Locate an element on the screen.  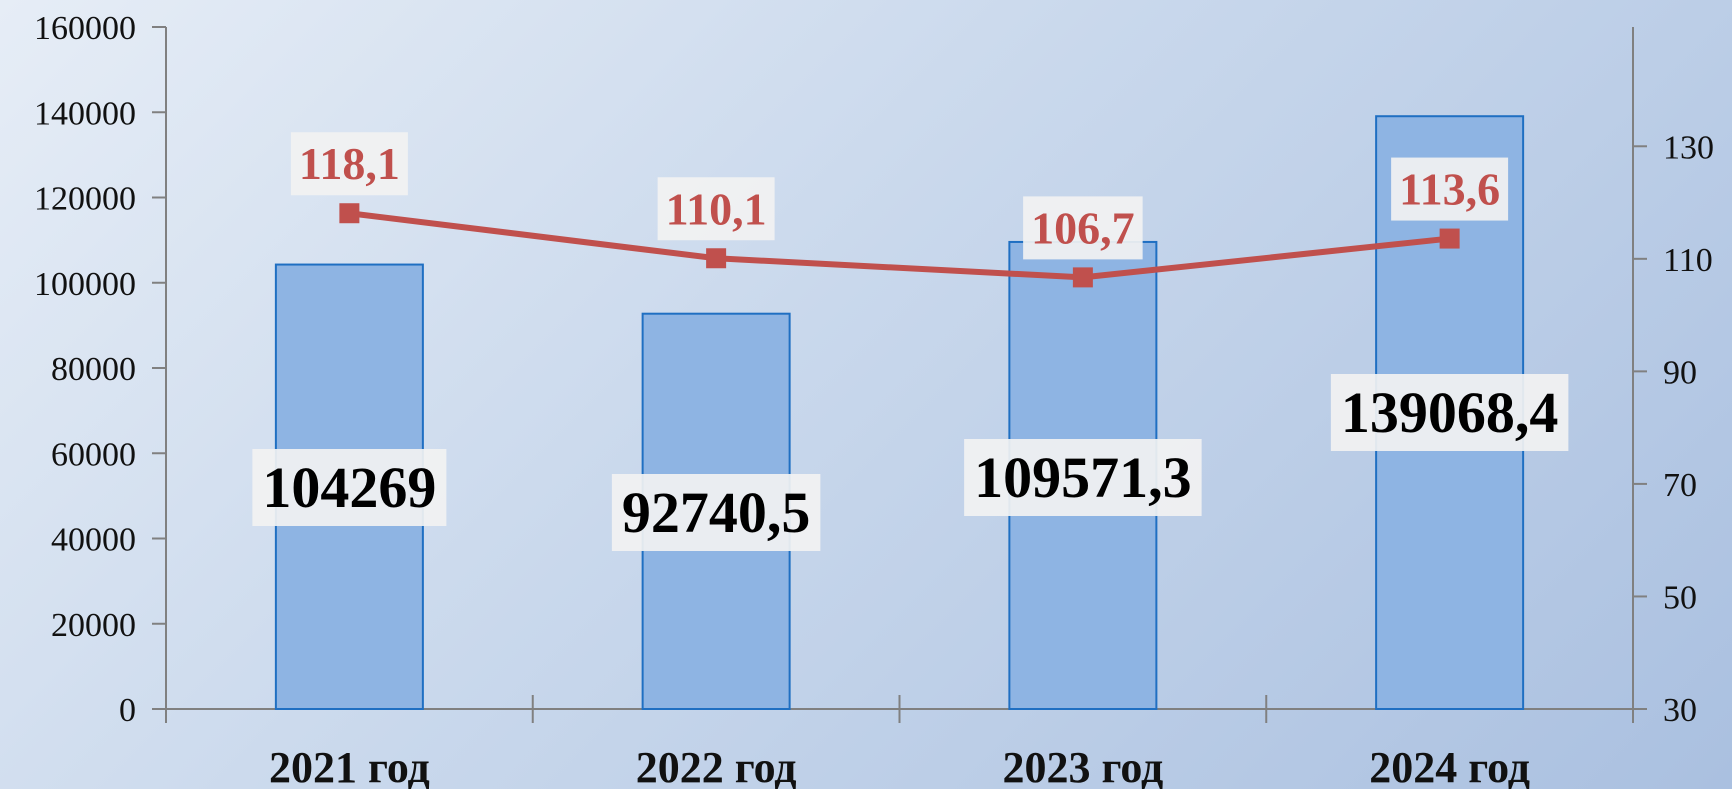
bar-value-label-text: 104269 is located at coordinates (349, 487).